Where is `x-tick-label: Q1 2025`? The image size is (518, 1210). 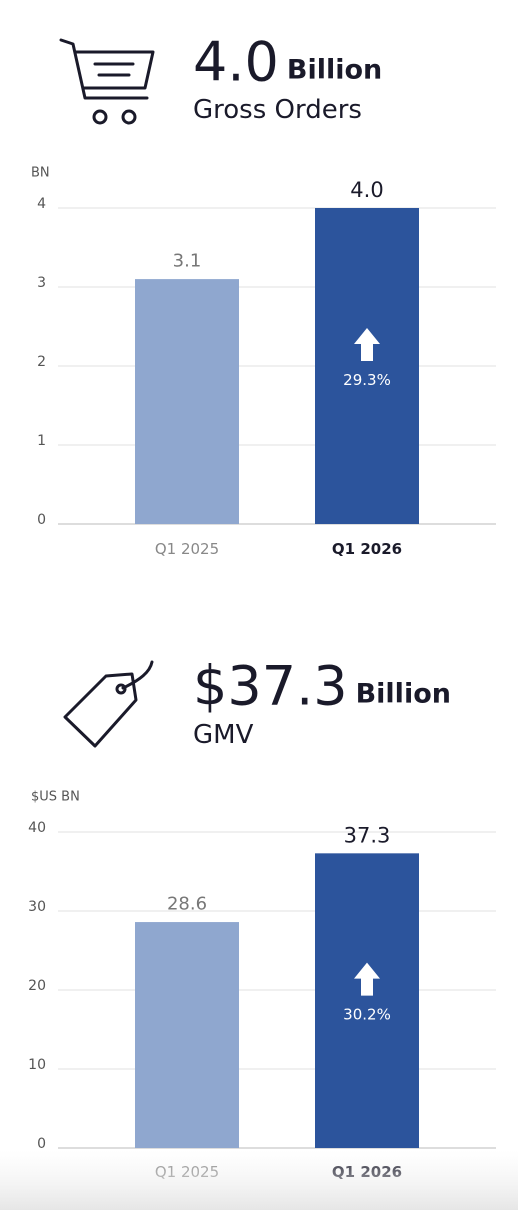 x-tick-label: Q1 2025 is located at coordinates (187, 549).